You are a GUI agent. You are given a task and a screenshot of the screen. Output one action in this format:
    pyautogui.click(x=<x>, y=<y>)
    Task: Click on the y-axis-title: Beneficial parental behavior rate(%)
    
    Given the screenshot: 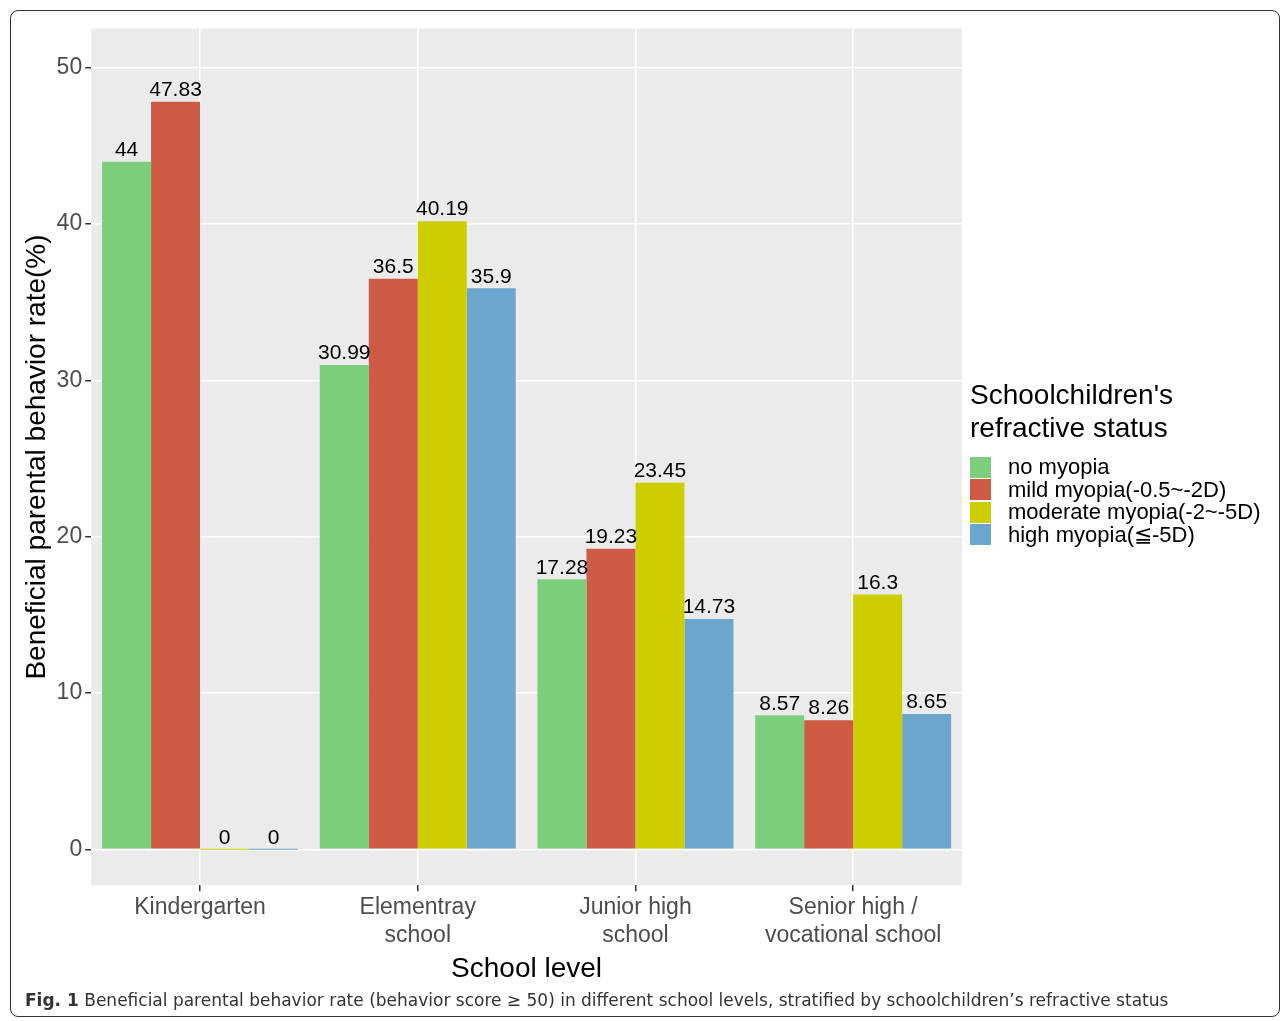 What is the action you would take?
    pyautogui.click(x=35, y=457)
    